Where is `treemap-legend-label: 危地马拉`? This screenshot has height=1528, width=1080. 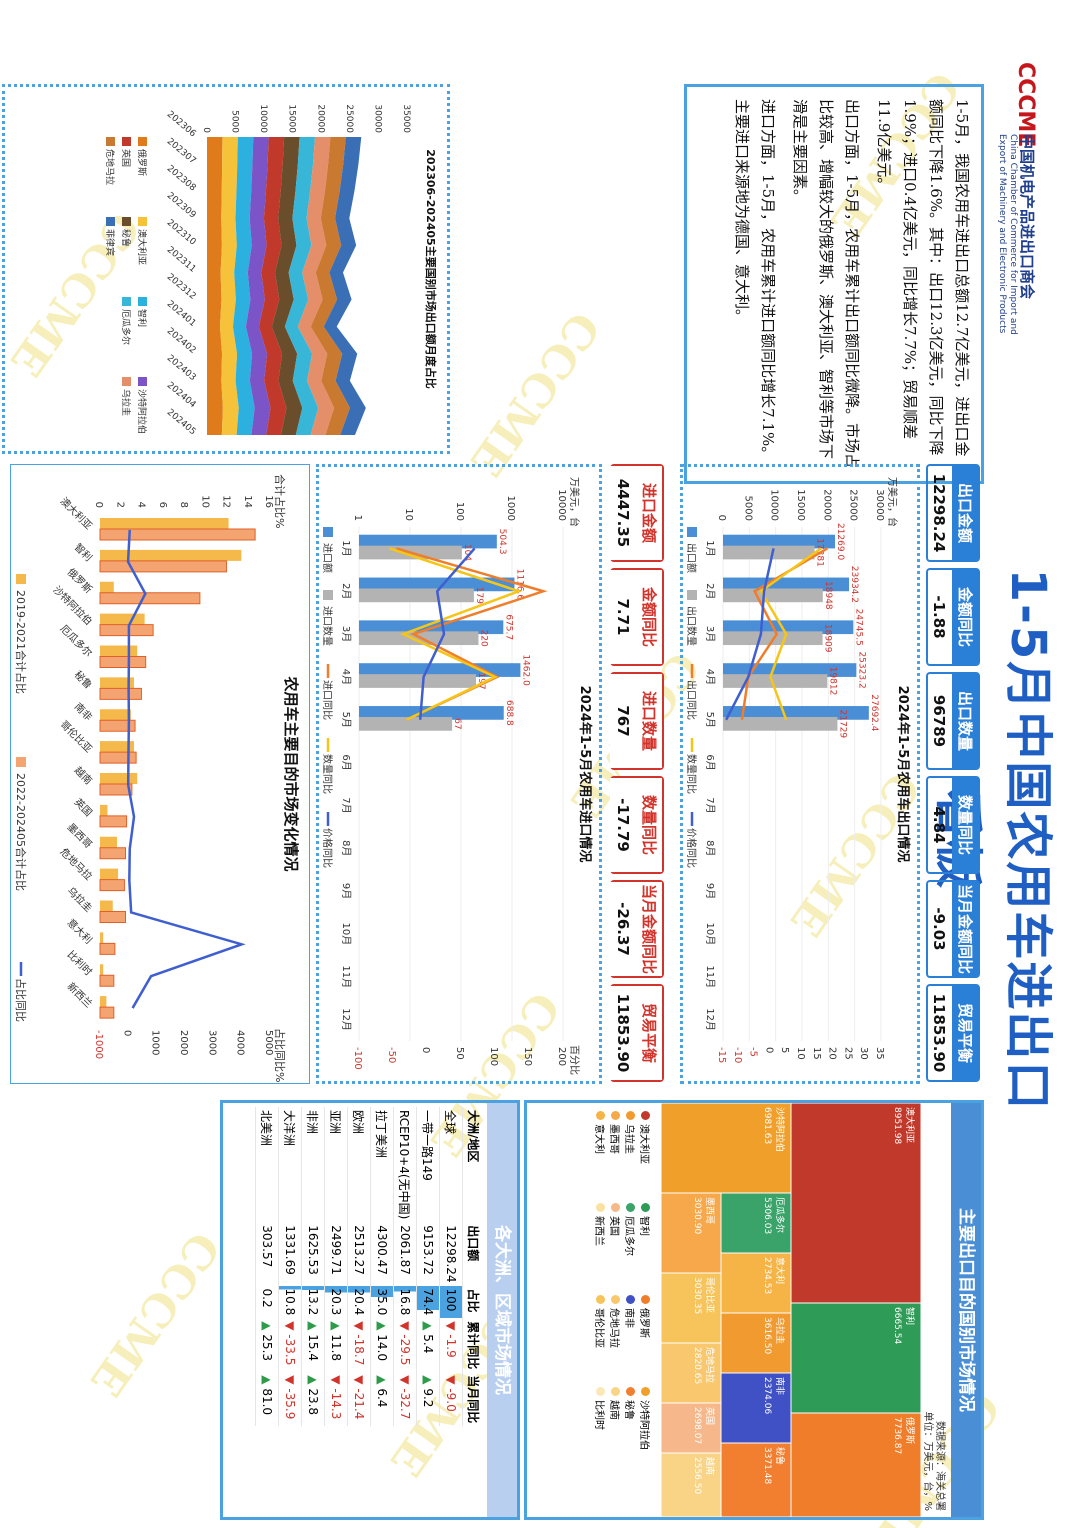 treemap-legend-label: 危地马拉 is located at coordinates (613, 1328).